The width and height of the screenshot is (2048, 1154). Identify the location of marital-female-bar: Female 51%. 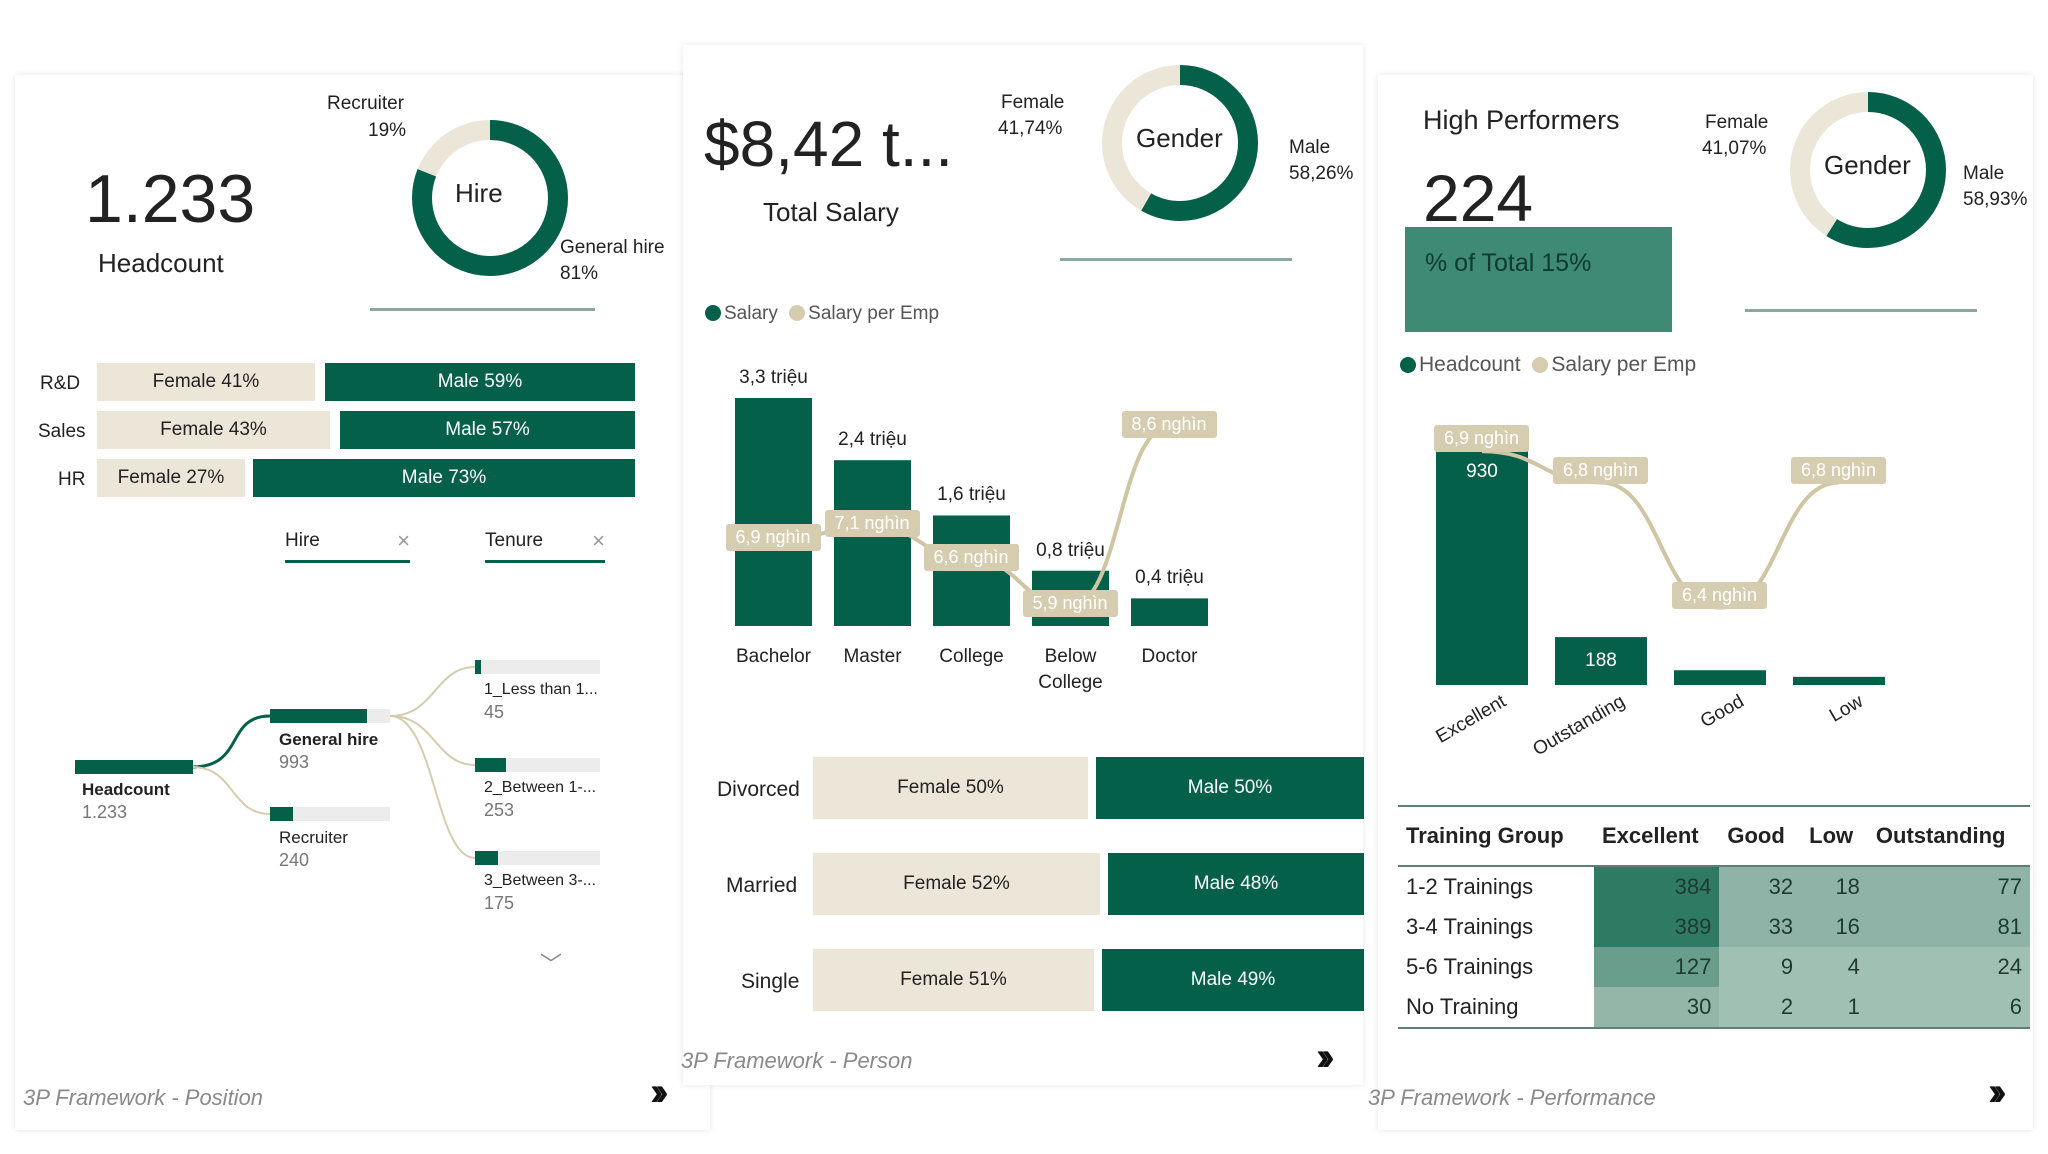
(953, 980).